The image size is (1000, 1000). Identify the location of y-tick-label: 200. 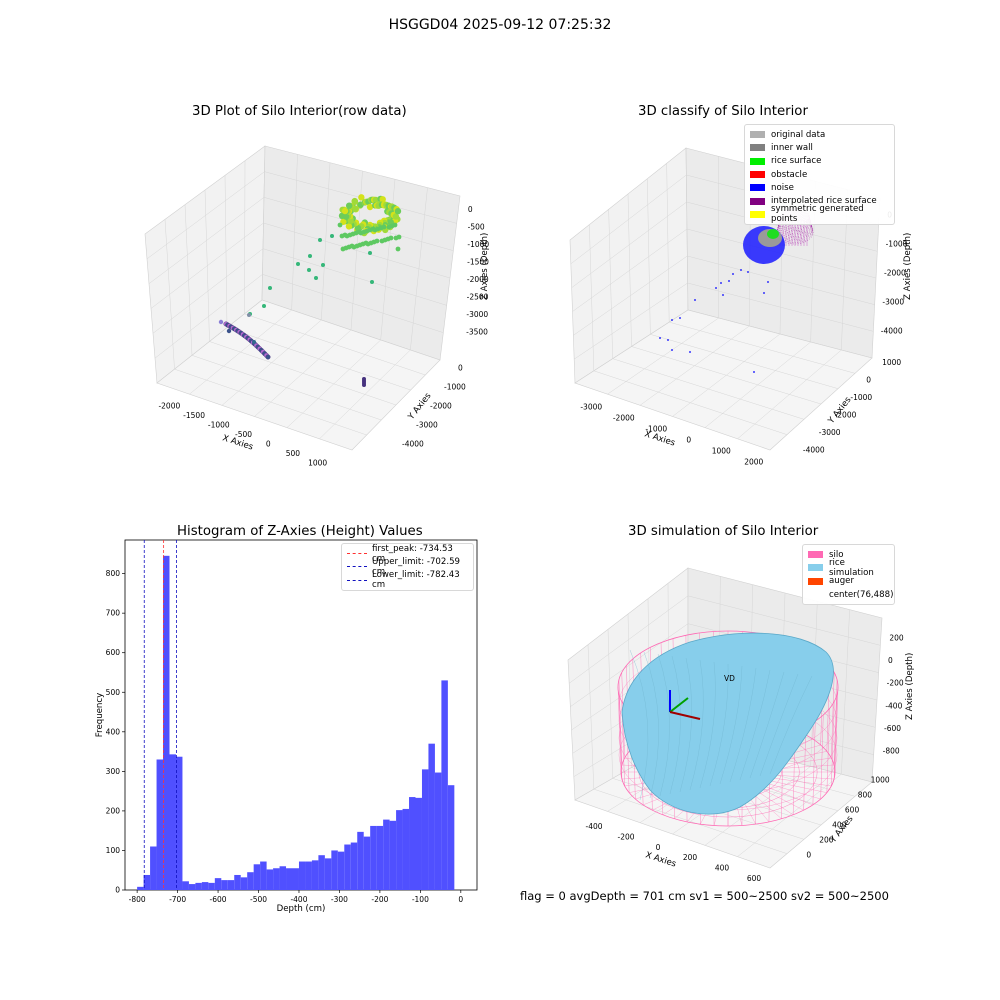
(113, 810).